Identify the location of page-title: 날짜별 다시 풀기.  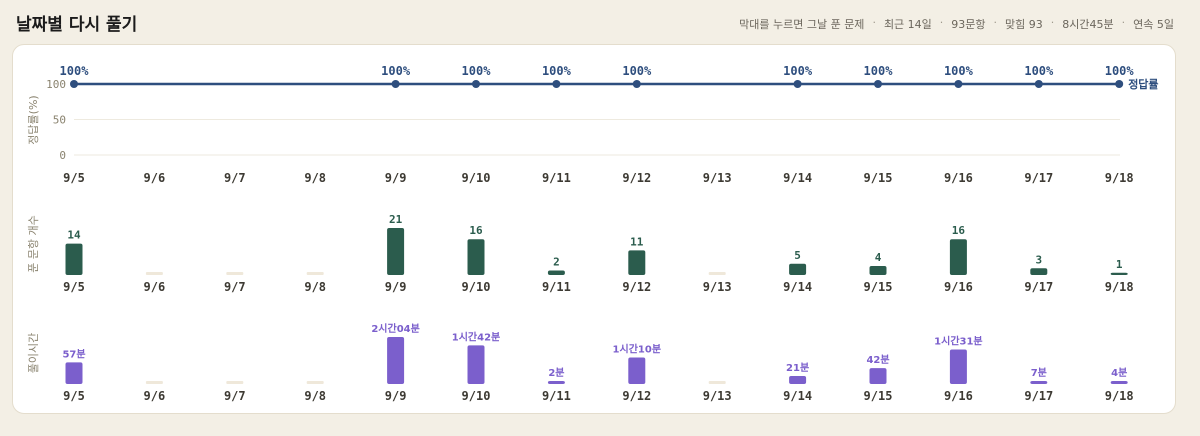
(77, 25).